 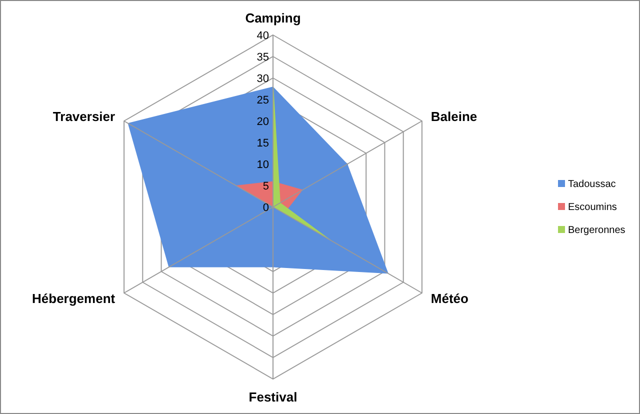 What do you see at coordinates (454, 116) in the screenshot?
I see `spoke-label: Baleine` at bounding box center [454, 116].